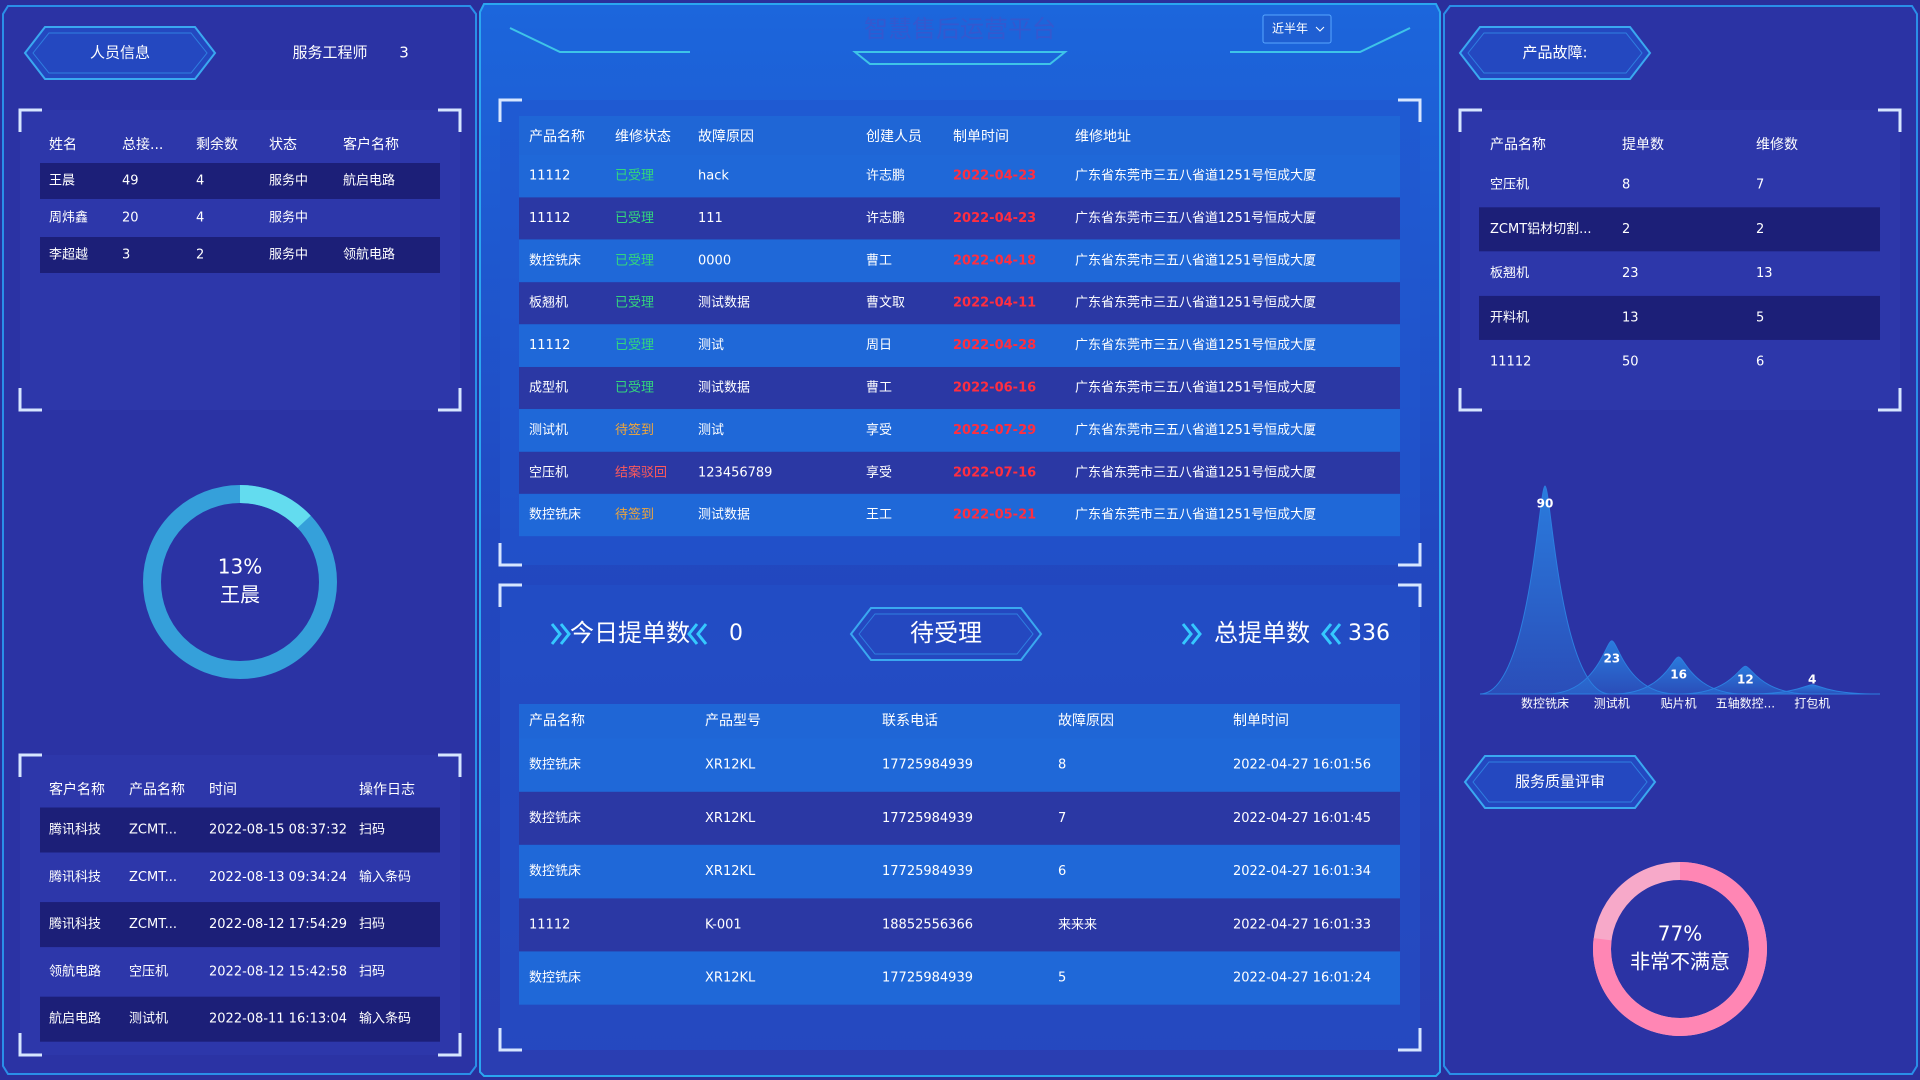 The width and height of the screenshot is (1920, 1080). Describe the element at coordinates (733, 721) in the screenshot. I see `column-header: 产品型号` at that location.